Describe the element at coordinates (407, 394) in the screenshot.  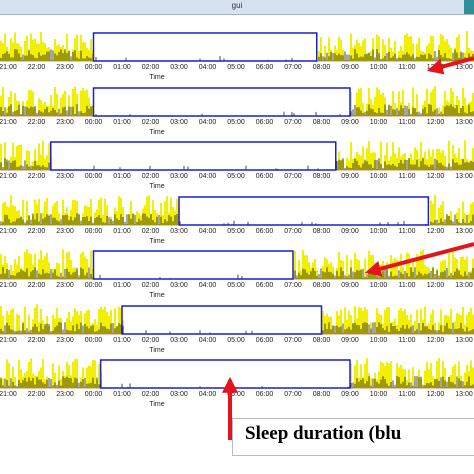
I see `tick-label: 11:00` at that location.